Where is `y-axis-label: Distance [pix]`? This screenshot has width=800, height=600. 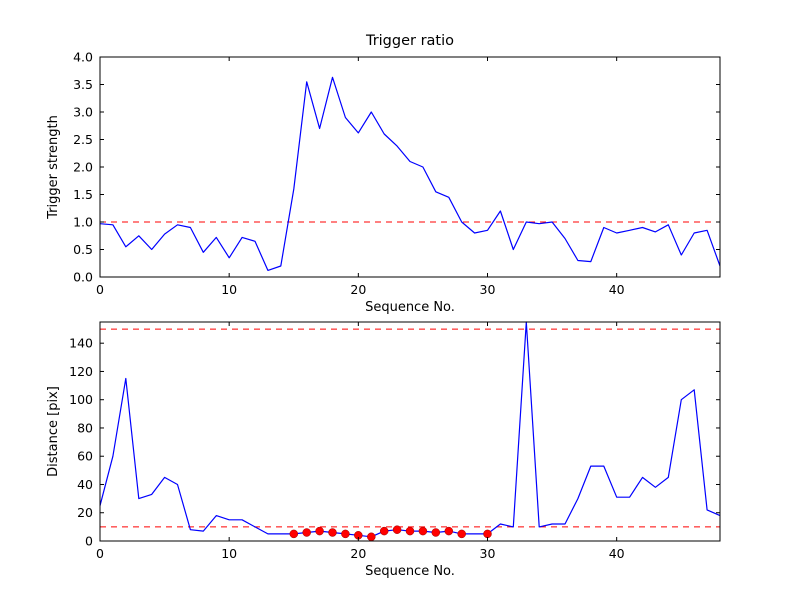
y-axis-label: Distance [pix] is located at coordinates (53, 431).